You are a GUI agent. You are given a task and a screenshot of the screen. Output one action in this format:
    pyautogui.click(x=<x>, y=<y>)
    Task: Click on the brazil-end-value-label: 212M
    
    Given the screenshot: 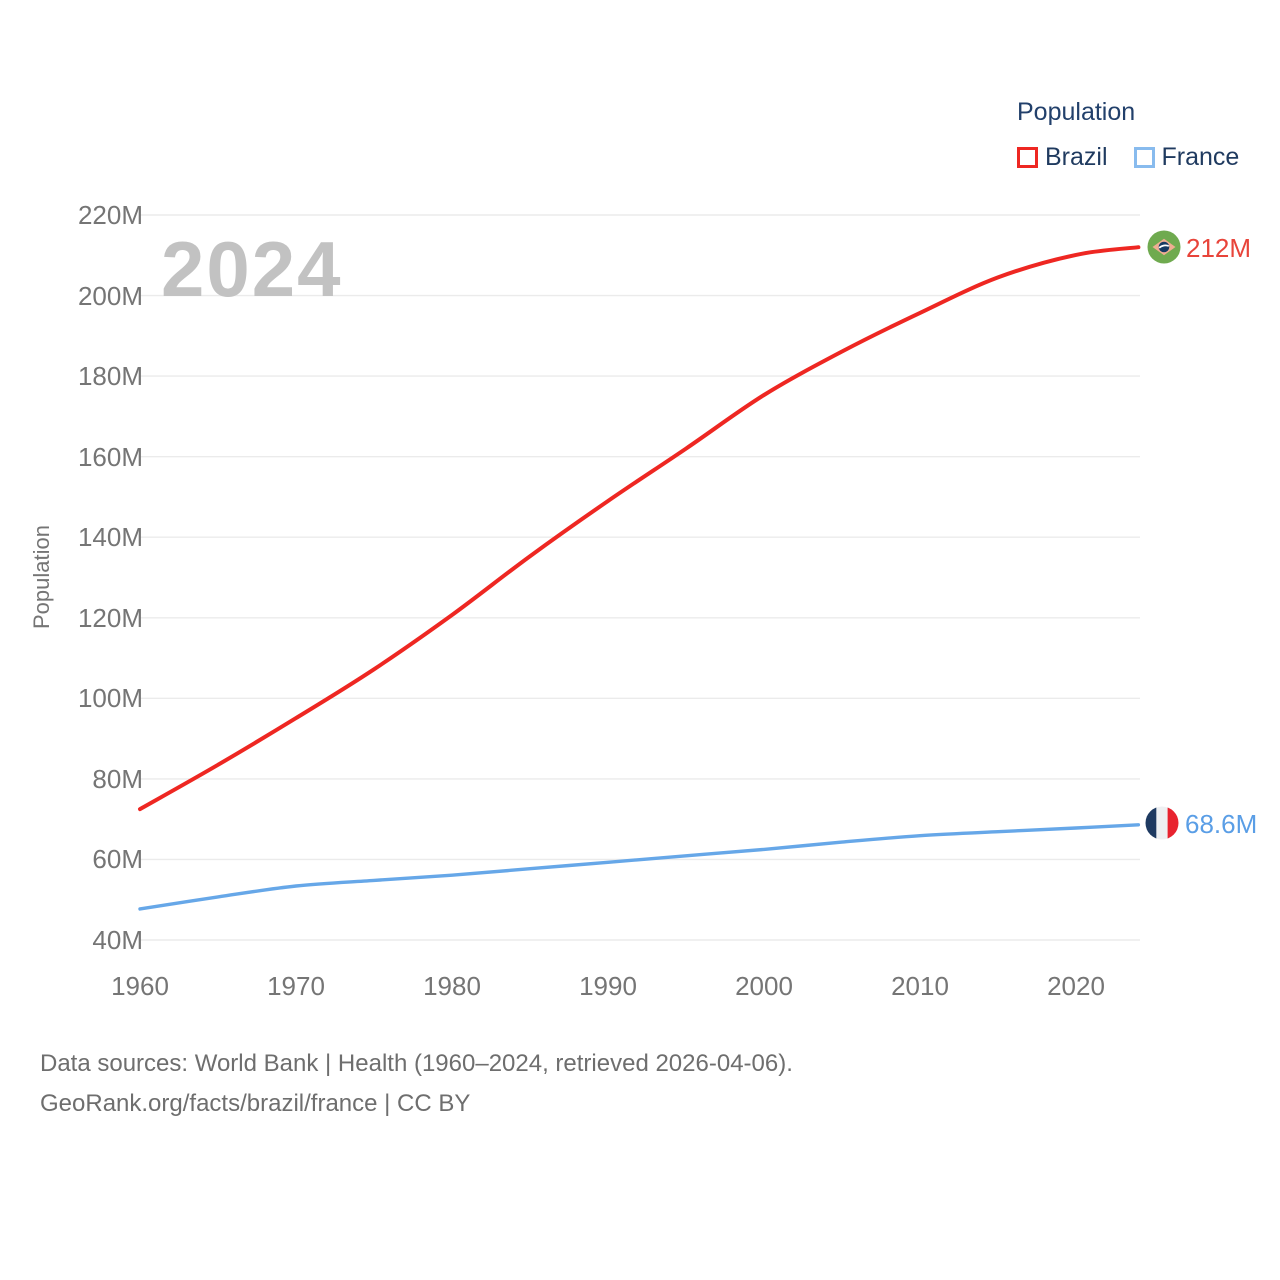 What is the action you would take?
    pyautogui.click(x=1219, y=248)
    